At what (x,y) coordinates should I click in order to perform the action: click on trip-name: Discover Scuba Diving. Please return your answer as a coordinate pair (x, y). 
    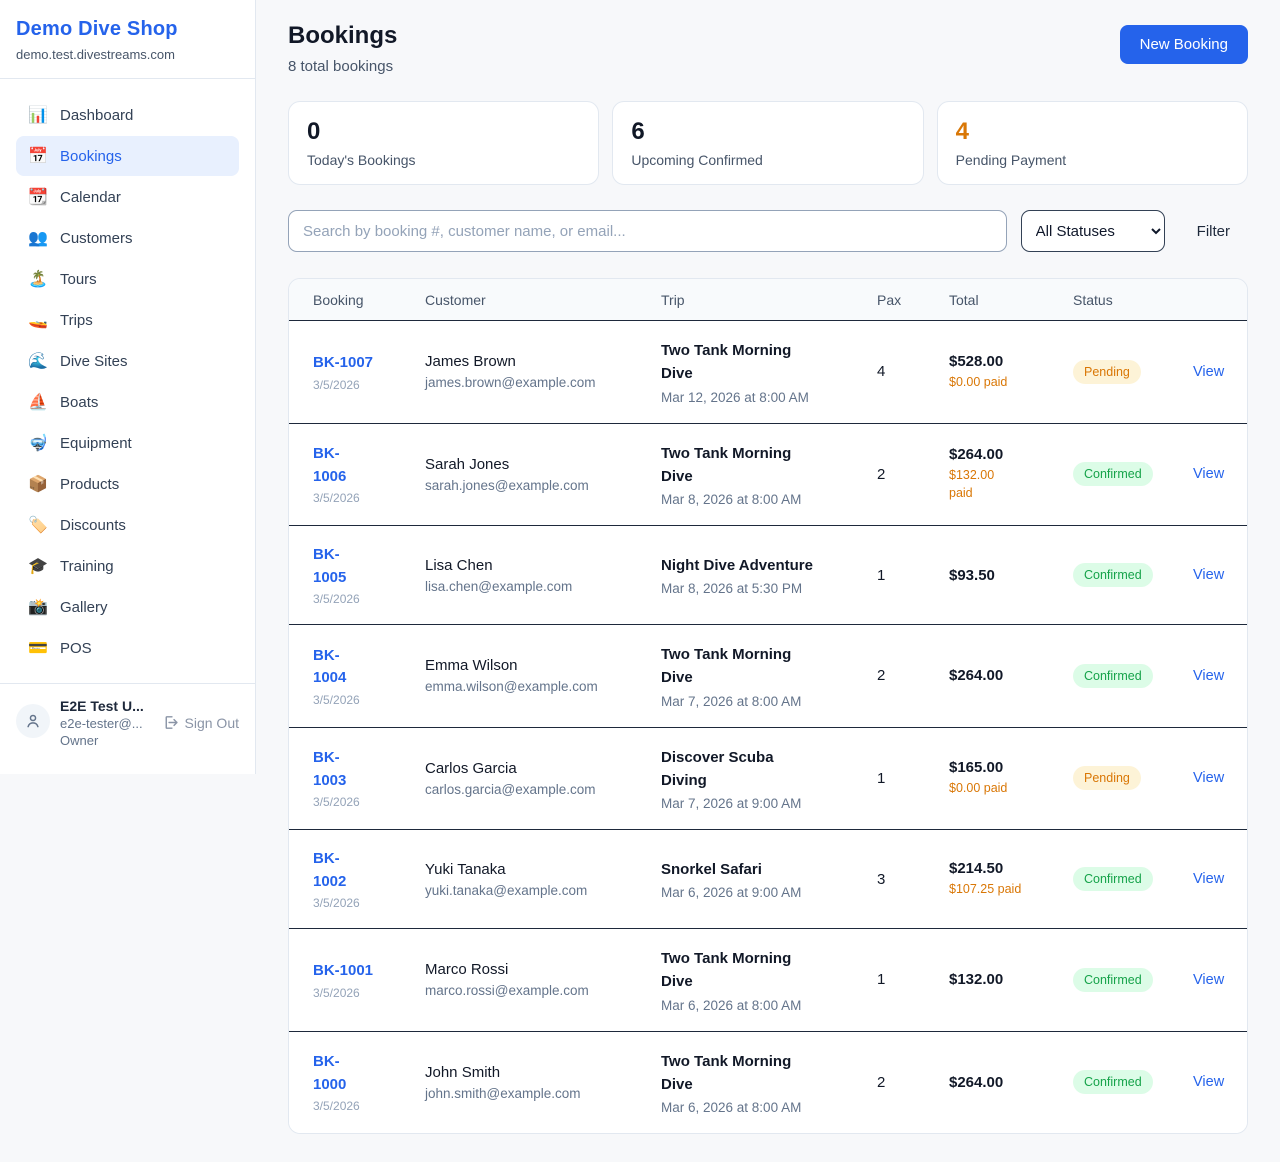
    Looking at the image, I should click on (717, 768).